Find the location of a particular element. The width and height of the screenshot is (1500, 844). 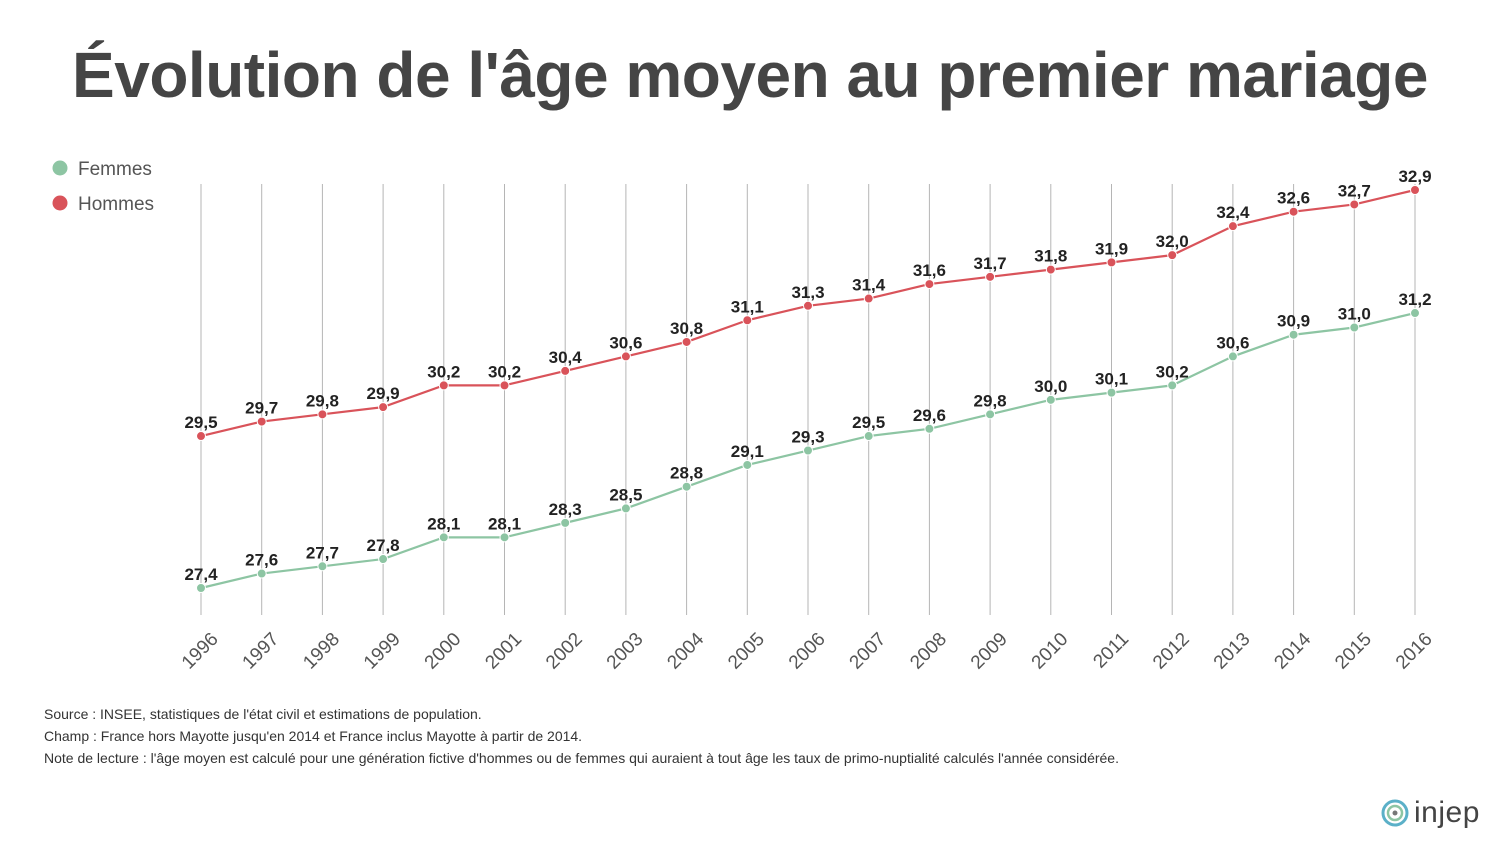

hommes-data-label: 29,9 is located at coordinates (383, 393).